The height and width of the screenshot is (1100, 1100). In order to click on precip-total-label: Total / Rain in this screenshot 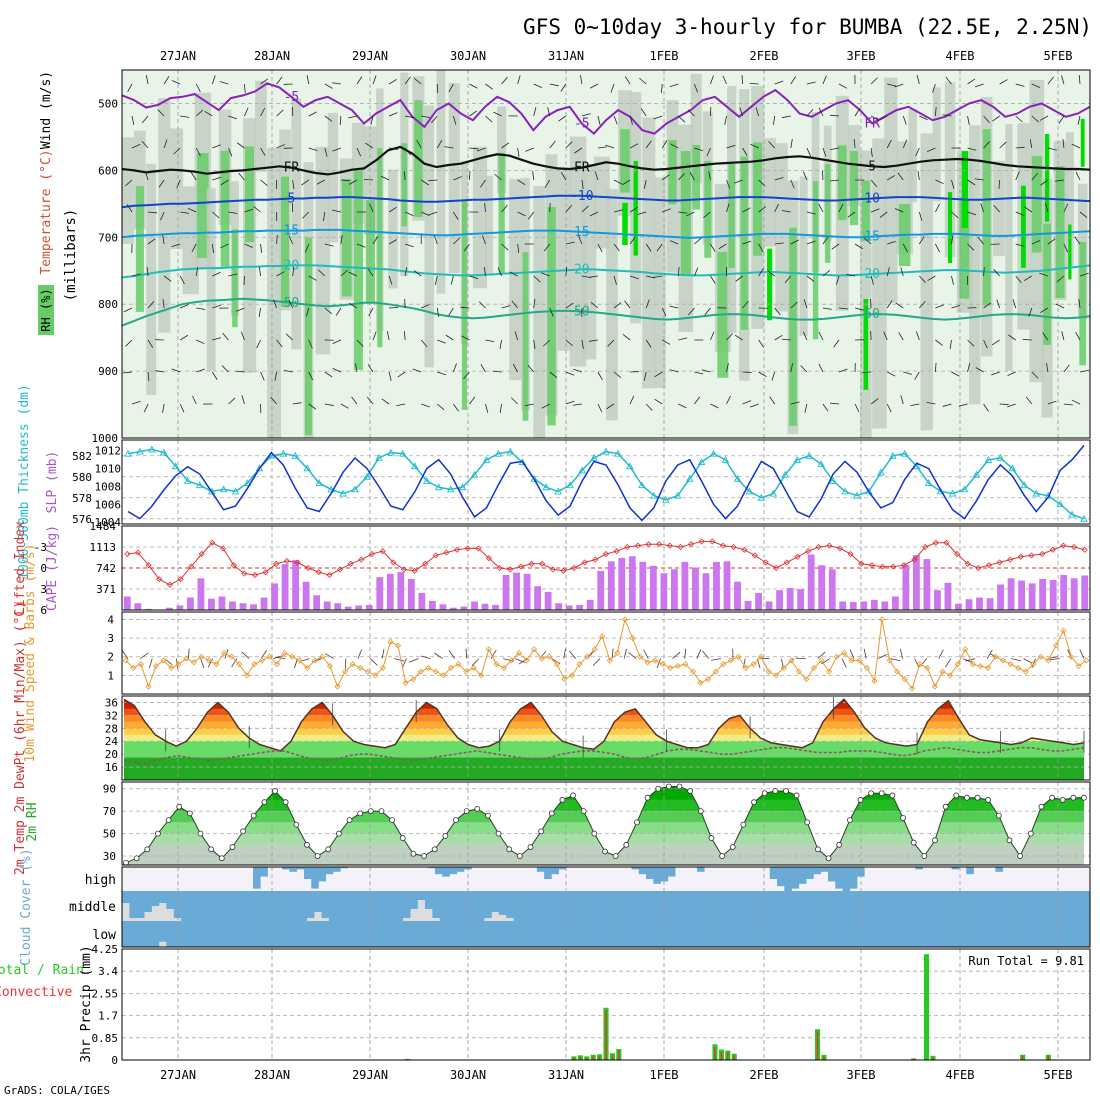, I will do `click(42, 970)`.